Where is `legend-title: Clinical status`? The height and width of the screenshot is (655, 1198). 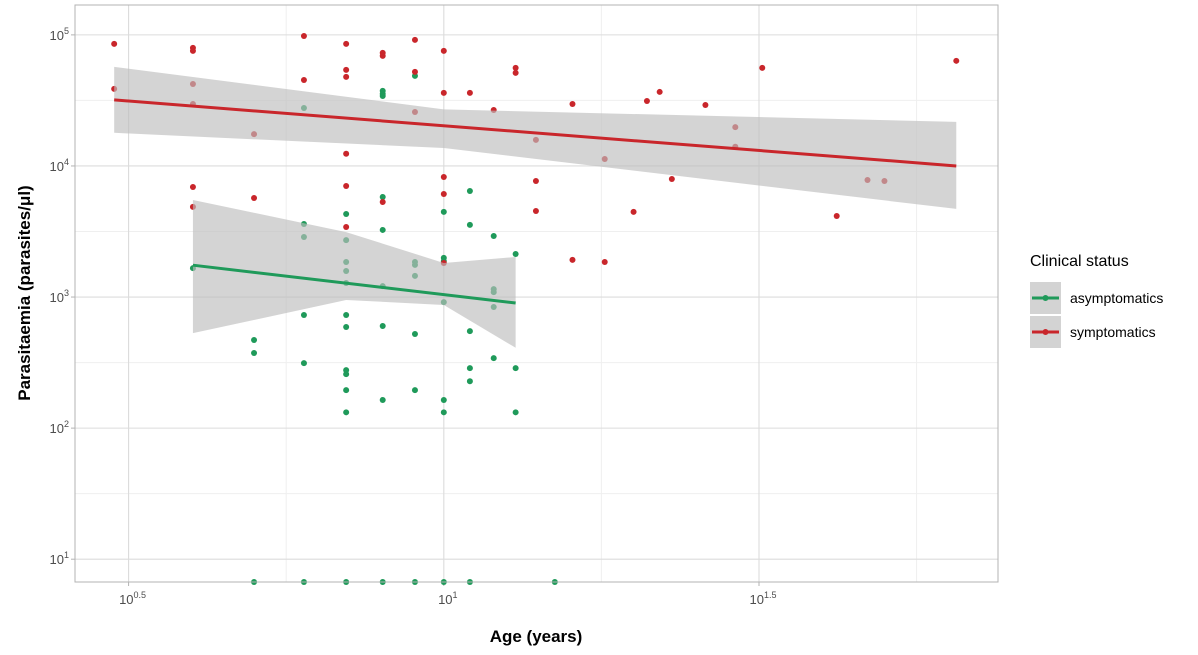 legend-title: Clinical status is located at coordinates (1079, 261).